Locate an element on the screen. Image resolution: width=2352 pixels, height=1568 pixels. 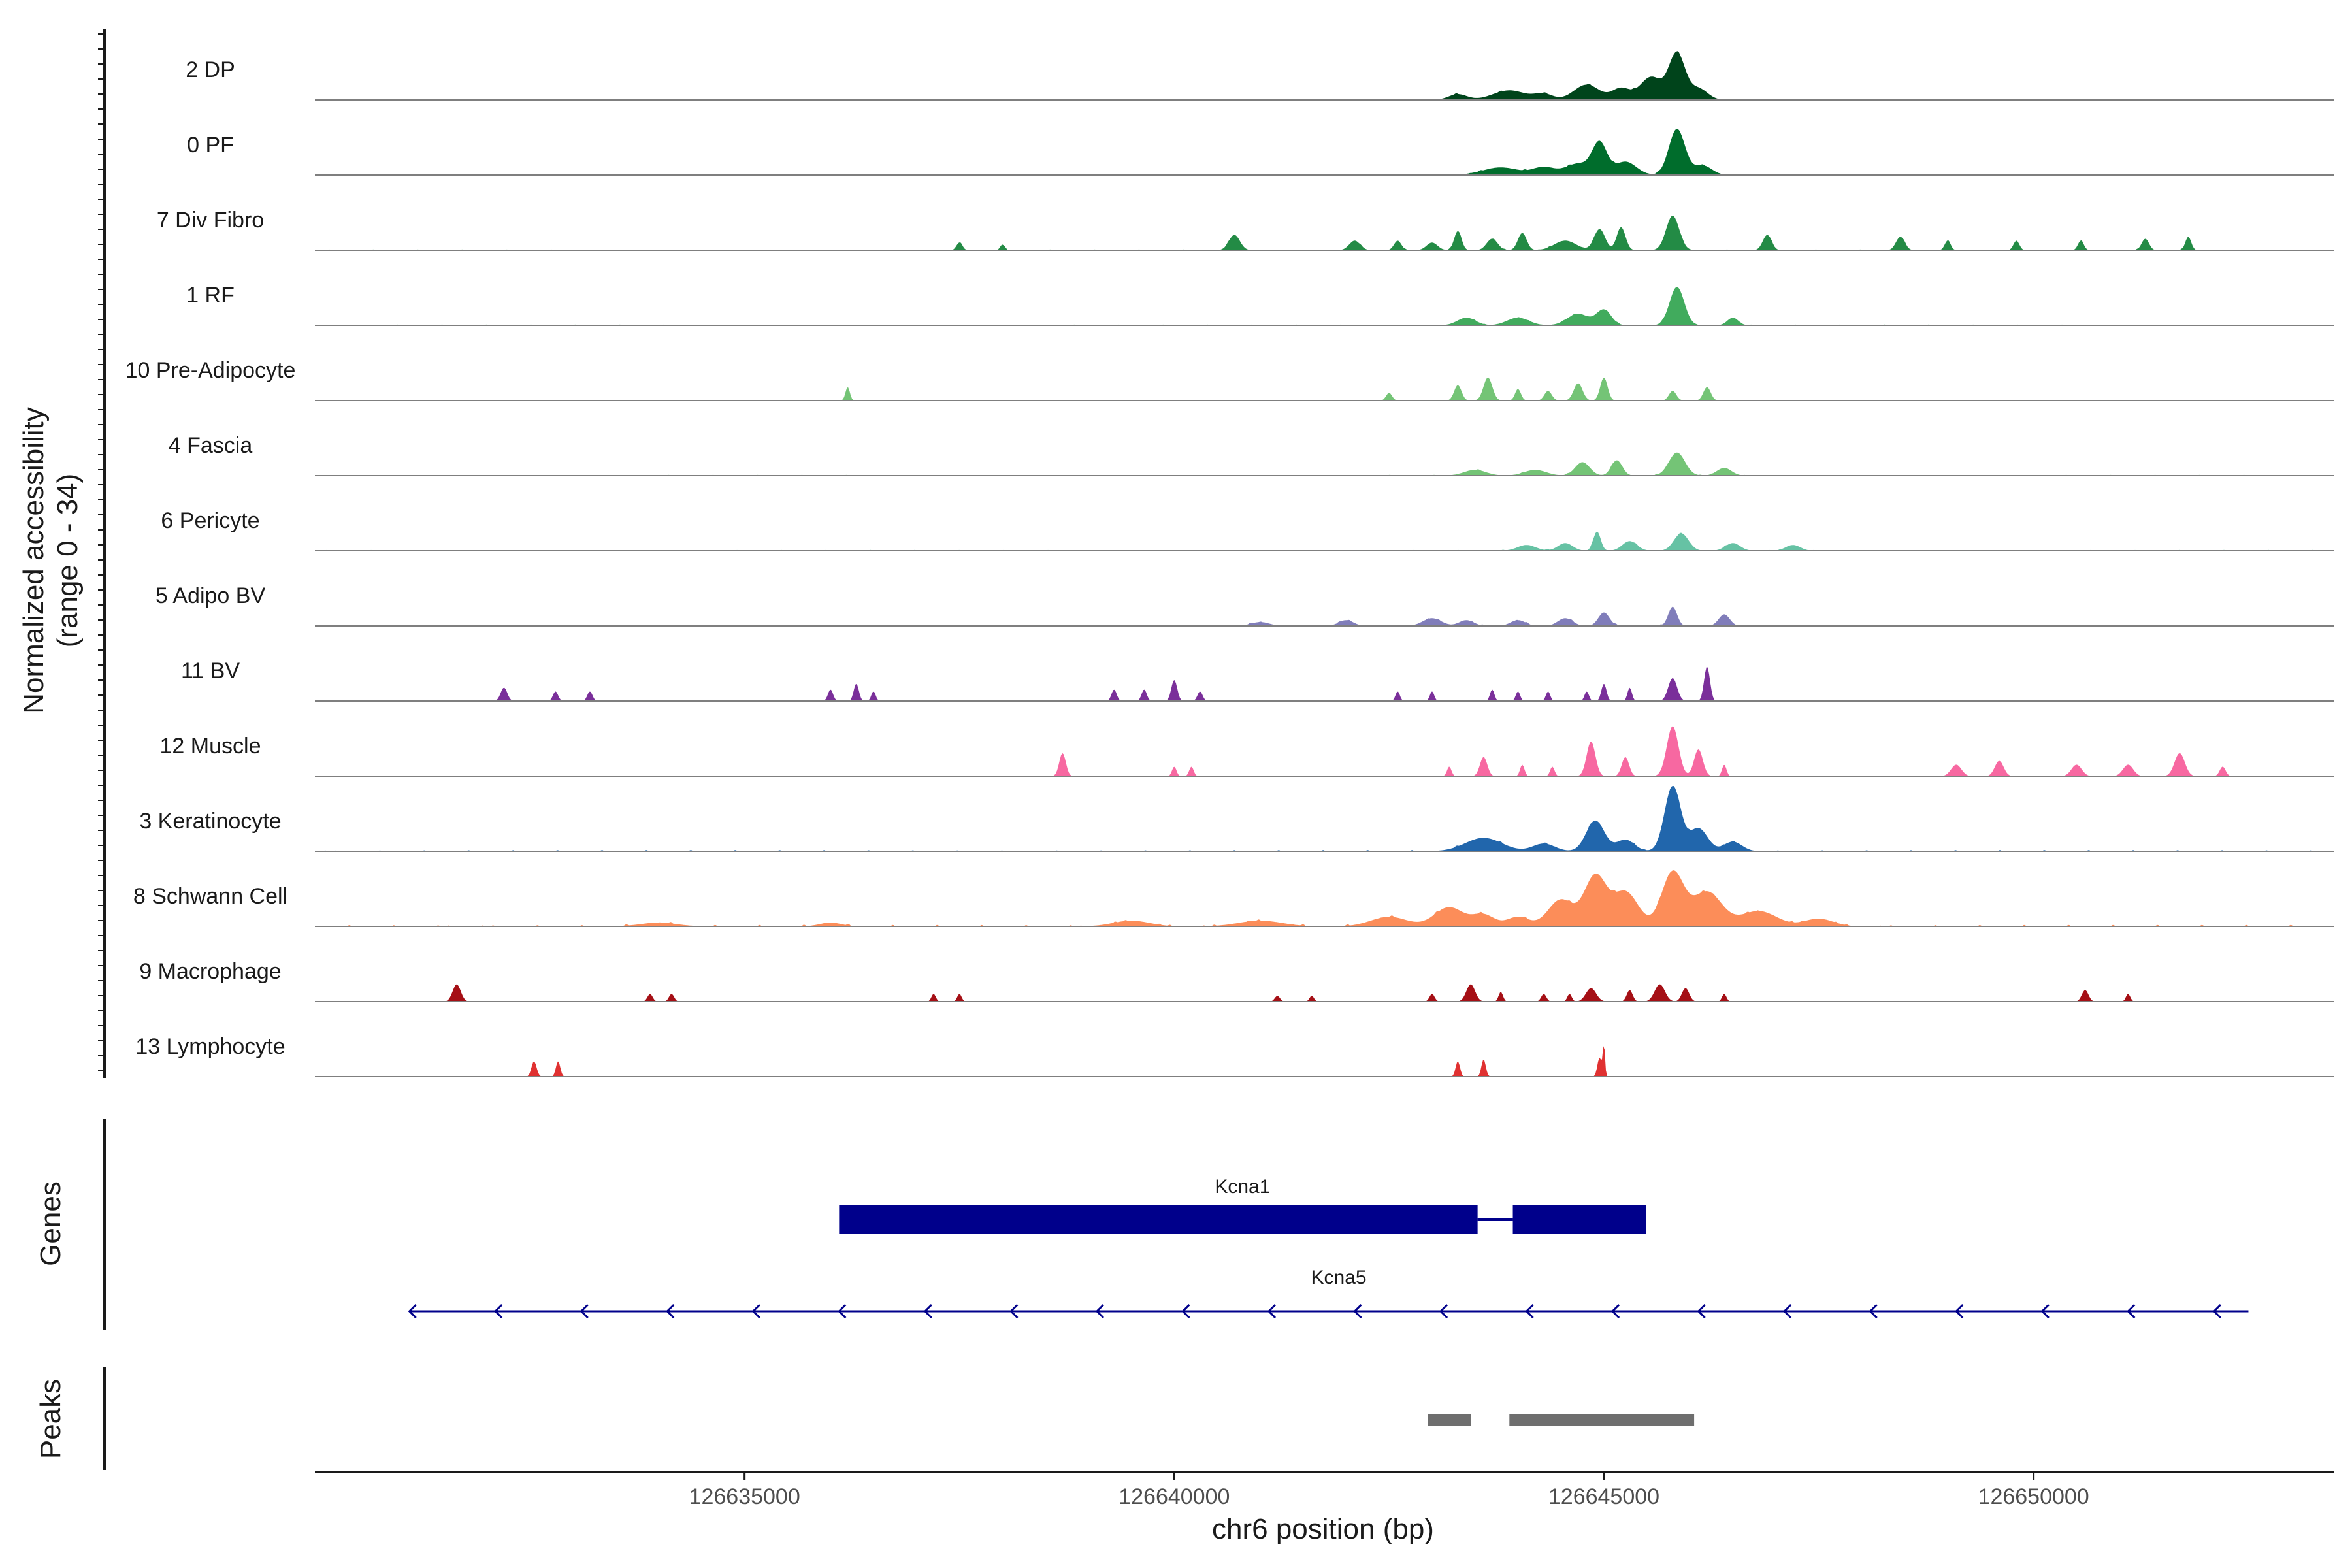
y-axis-range: (range 0 - 34) is located at coordinates (68, 561).